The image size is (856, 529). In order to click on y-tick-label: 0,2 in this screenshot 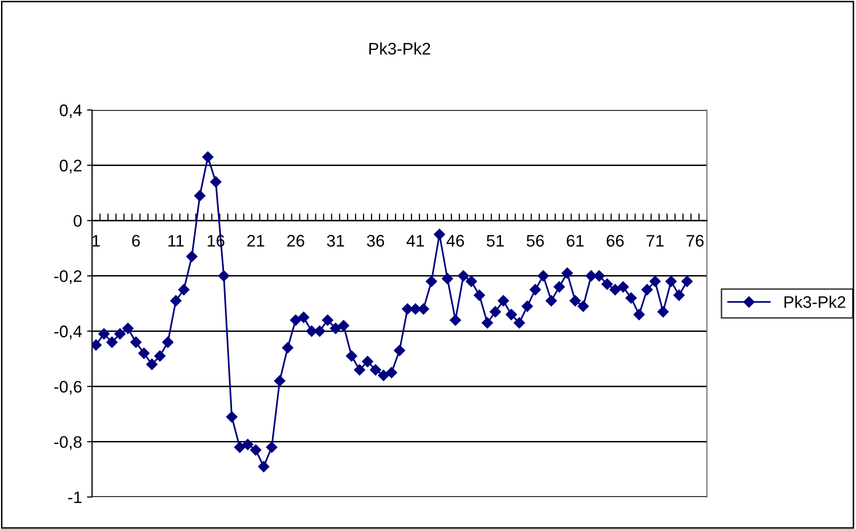, I will do `click(71, 167)`.